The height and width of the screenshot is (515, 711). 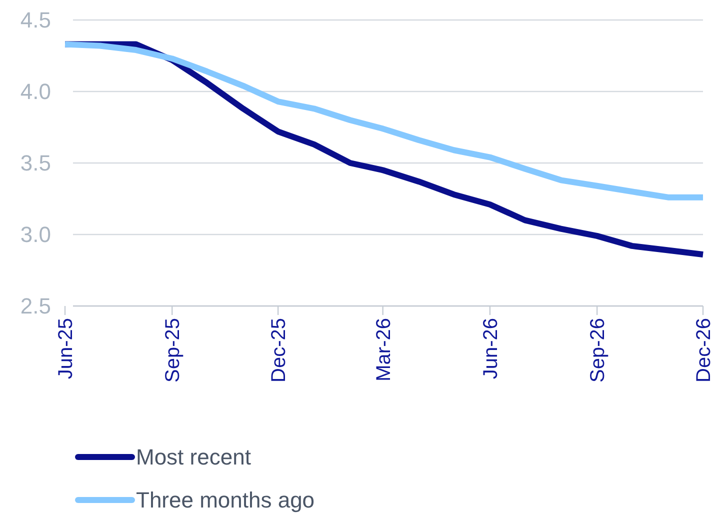 I want to click on legend-label: Three months ago, so click(x=225, y=500).